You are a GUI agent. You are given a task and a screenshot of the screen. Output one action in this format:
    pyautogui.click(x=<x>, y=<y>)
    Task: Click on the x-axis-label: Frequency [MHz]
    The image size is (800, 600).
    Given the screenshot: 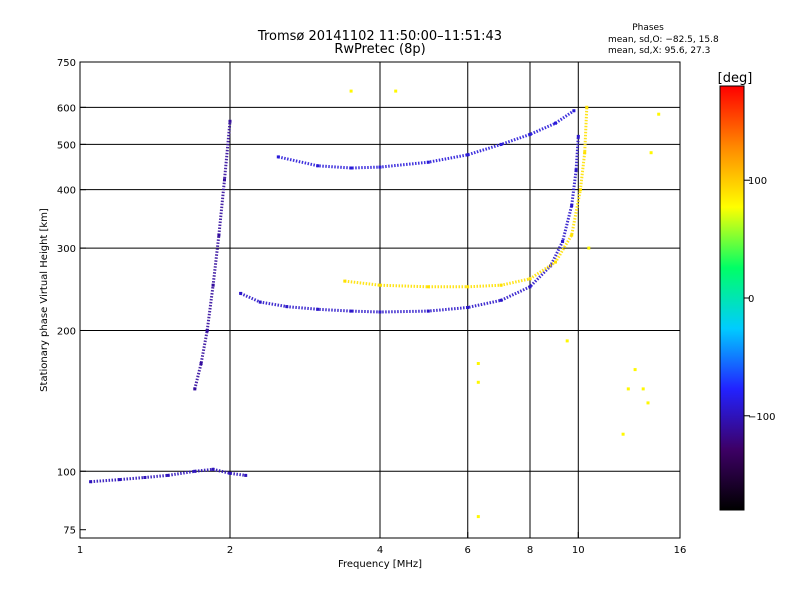 What is the action you would take?
    pyautogui.click(x=380, y=564)
    